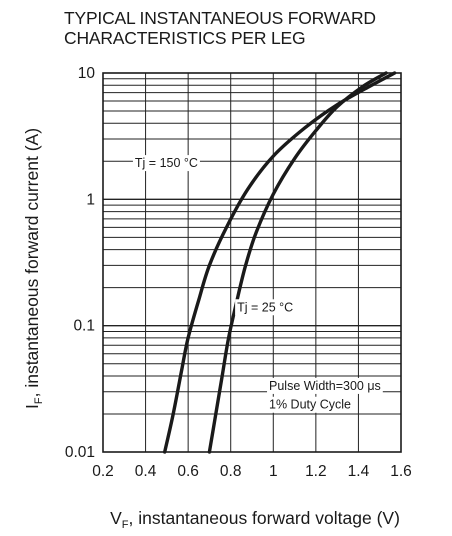 The height and width of the screenshot is (536, 452). Describe the element at coordinates (231, 471) in the screenshot. I see `x-tick-label: 0.8` at that location.